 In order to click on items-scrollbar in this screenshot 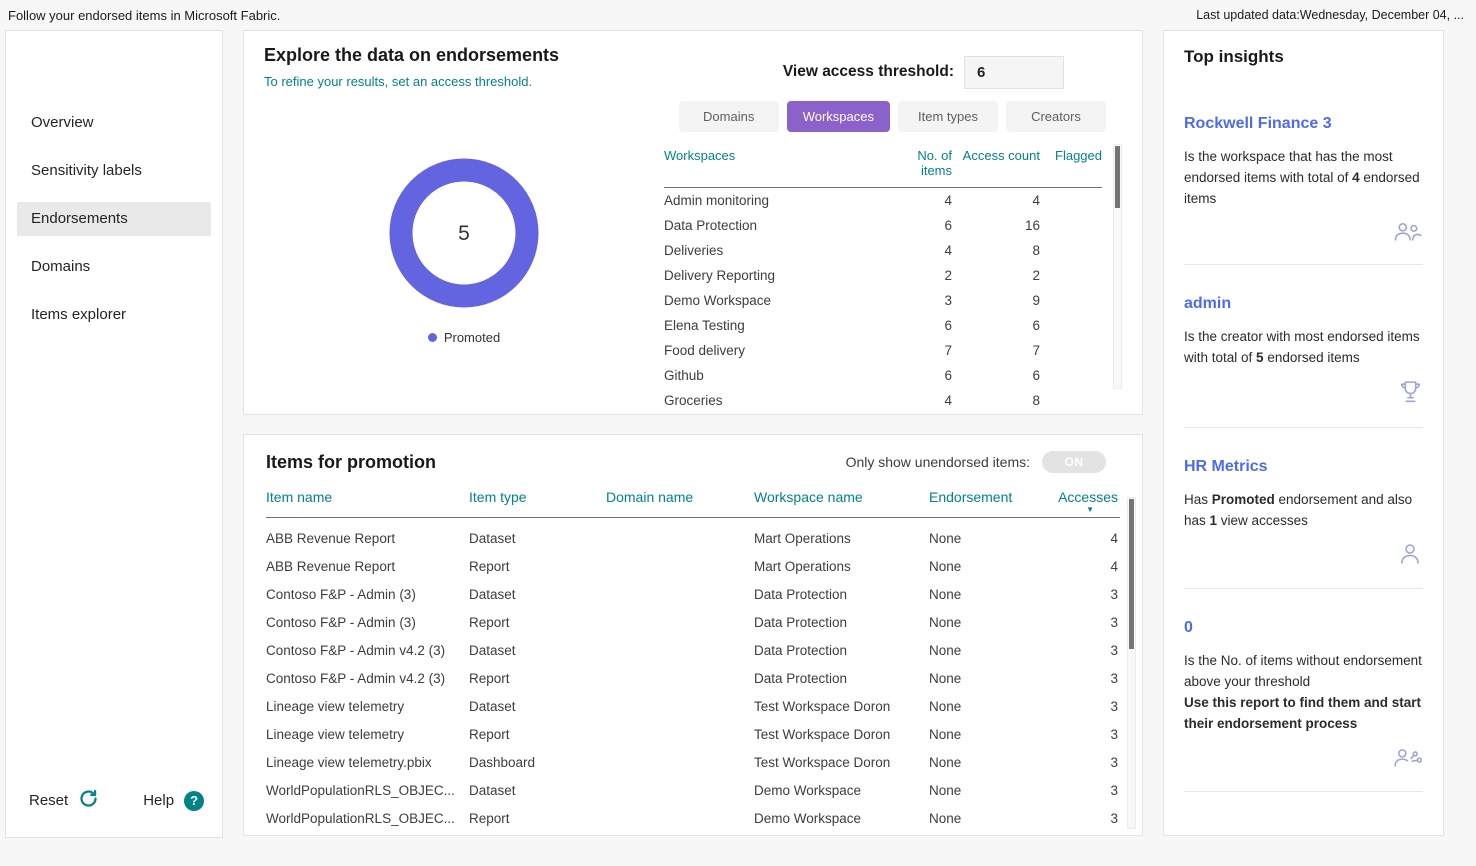, I will do `click(1131, 663)`.